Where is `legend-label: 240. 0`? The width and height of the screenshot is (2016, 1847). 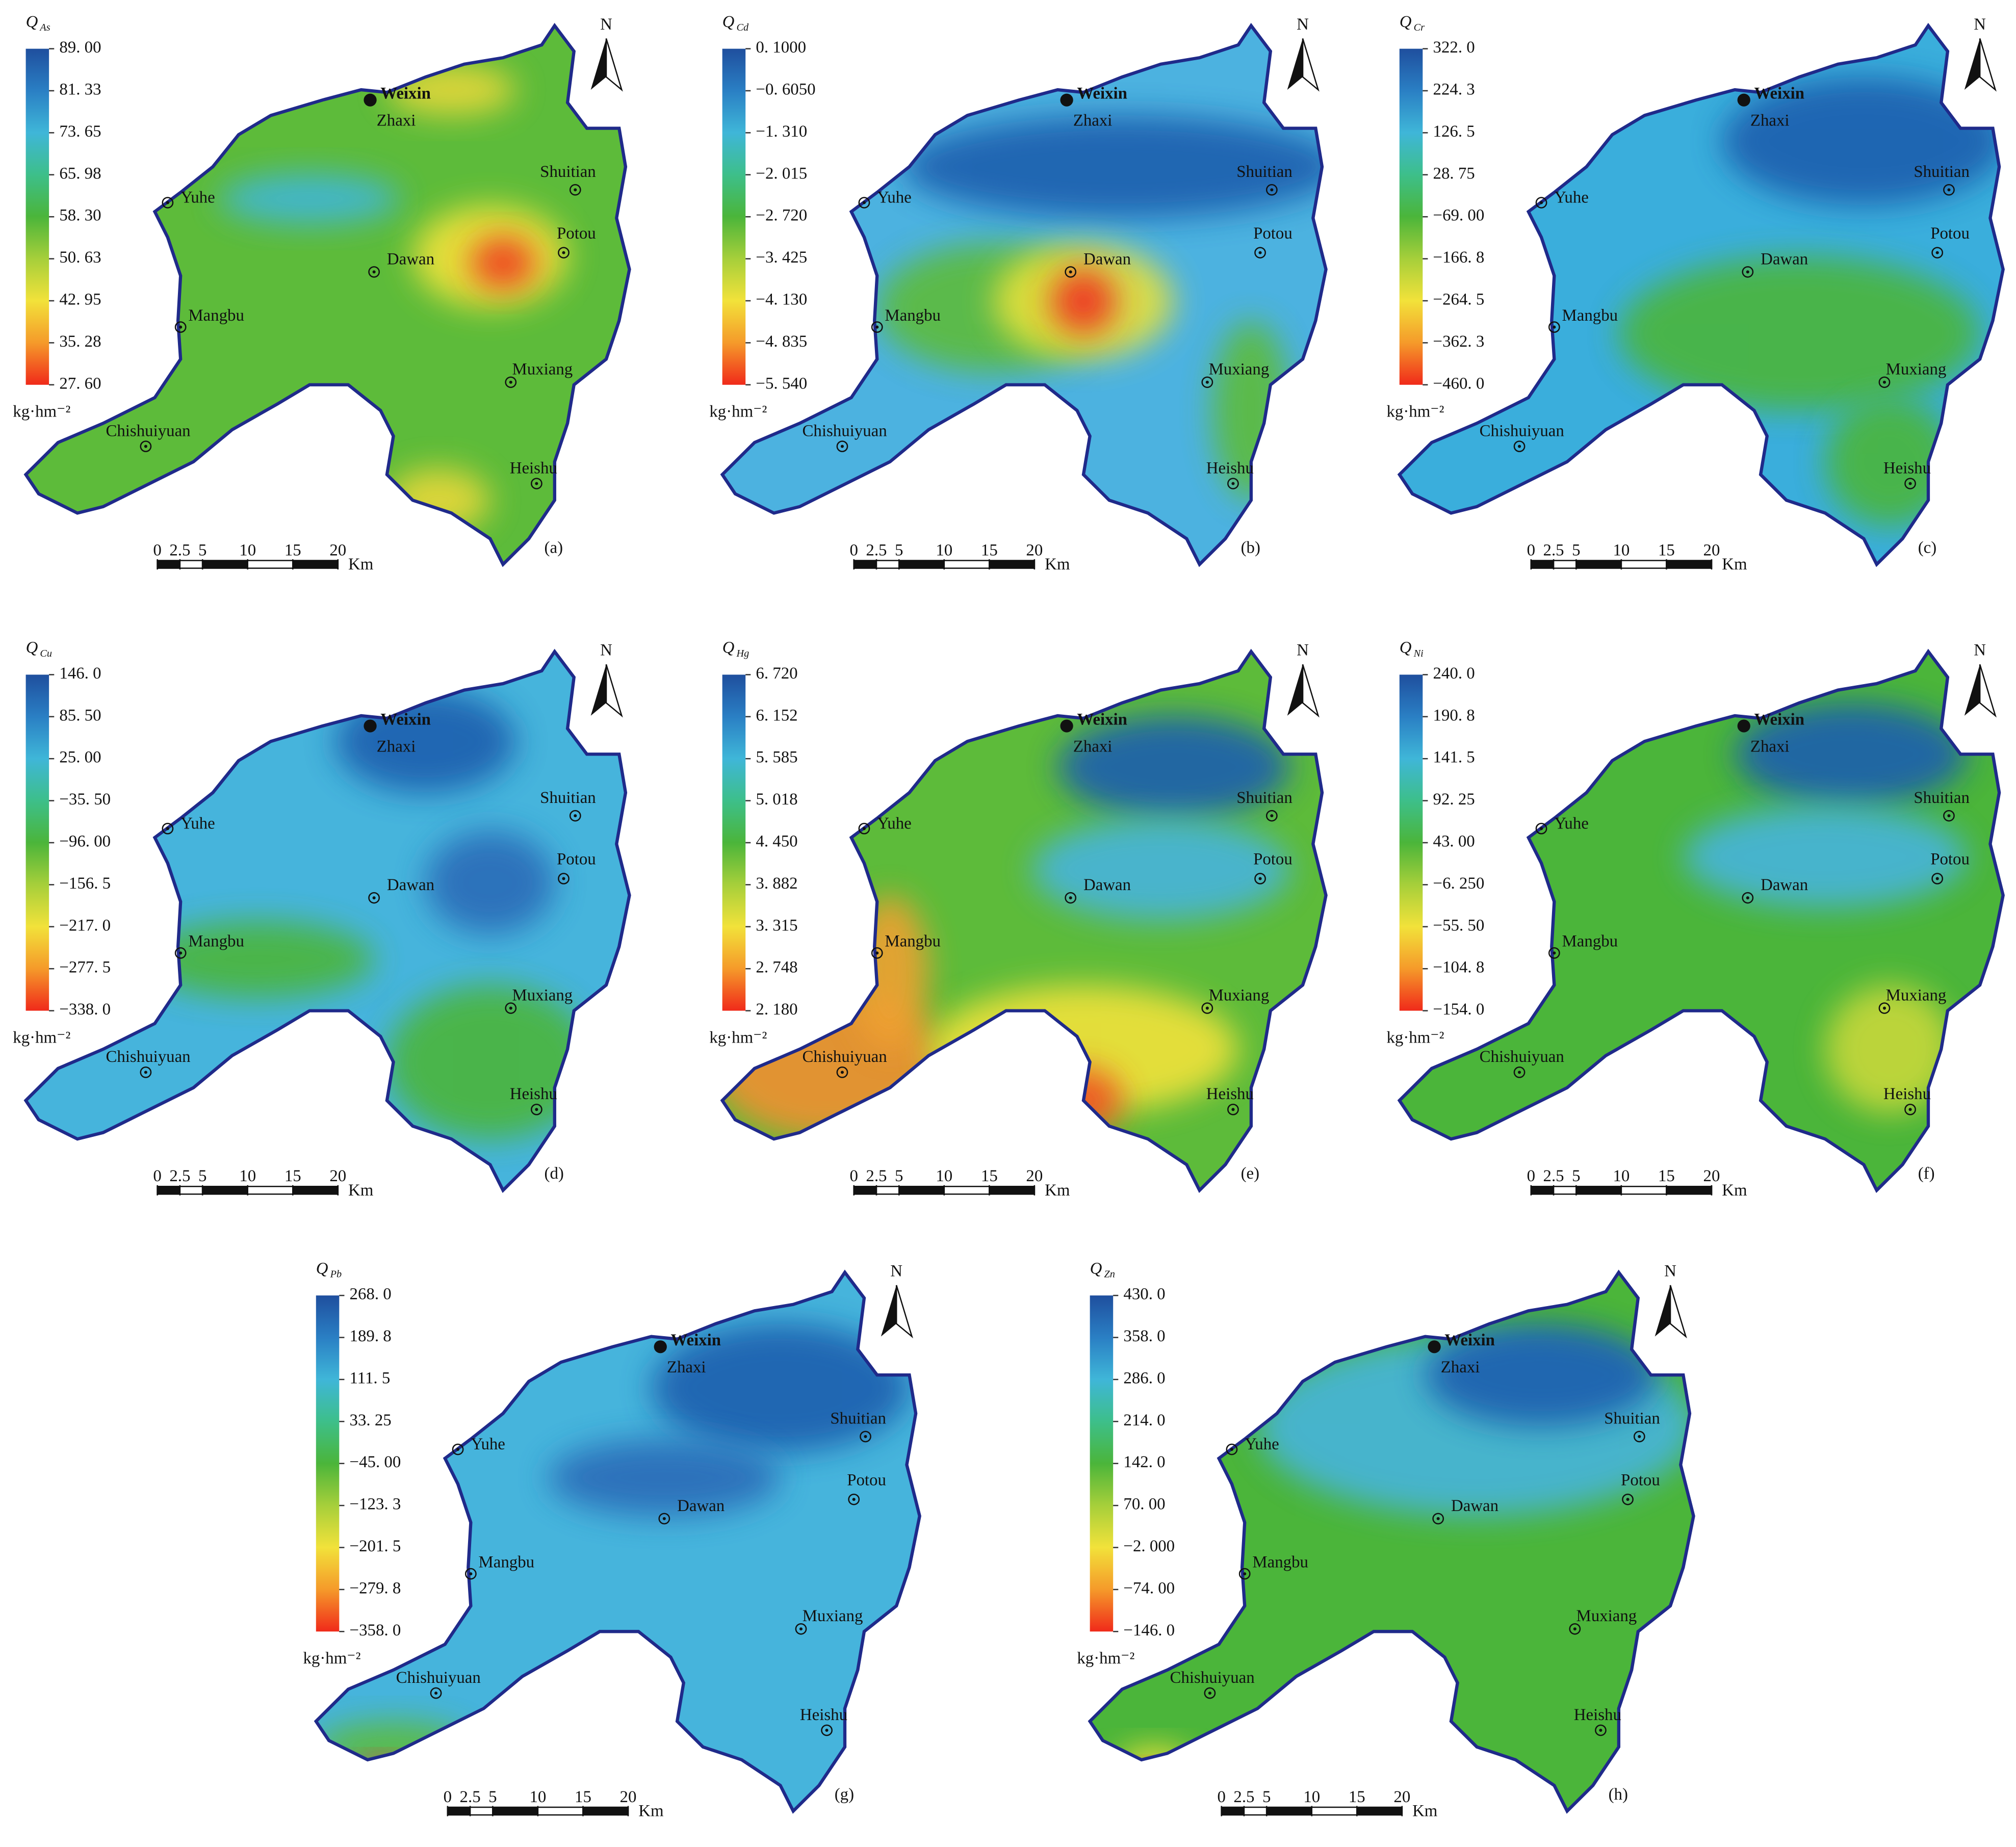
legend-label: 240. 0 is located at coordinates (1454, 674).